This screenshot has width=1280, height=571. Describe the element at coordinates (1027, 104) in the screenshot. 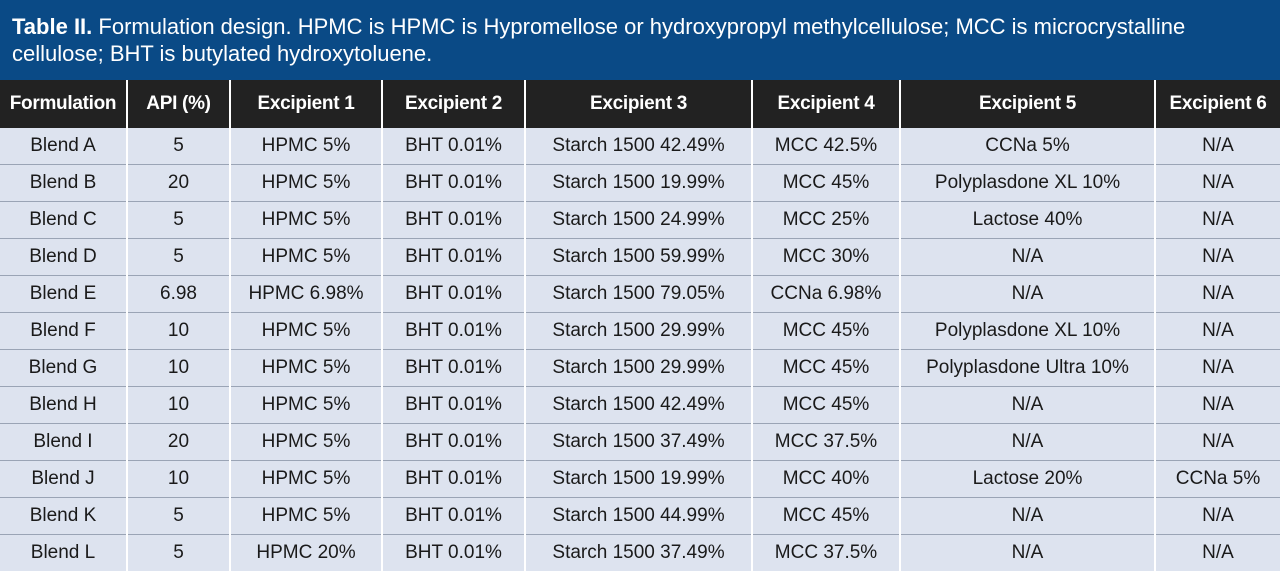

I see `column-header: Excipient 5` at that location.